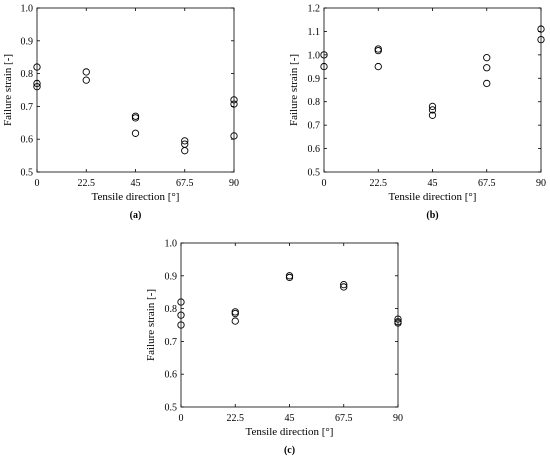  I want to click on panel-label: (a), so click(136, 215).